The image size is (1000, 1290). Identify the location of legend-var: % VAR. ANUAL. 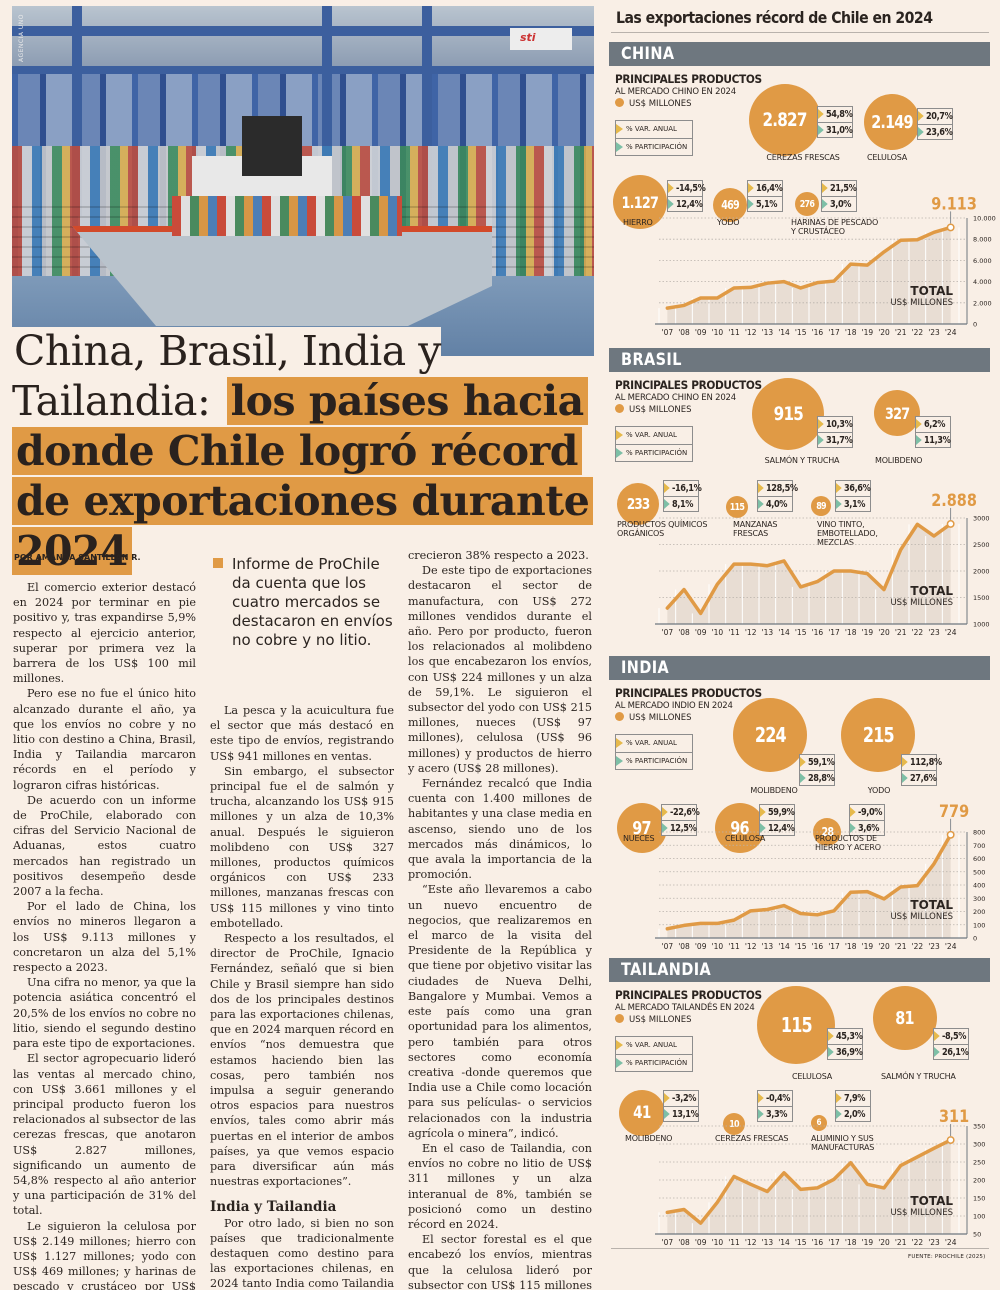
(654, 129).